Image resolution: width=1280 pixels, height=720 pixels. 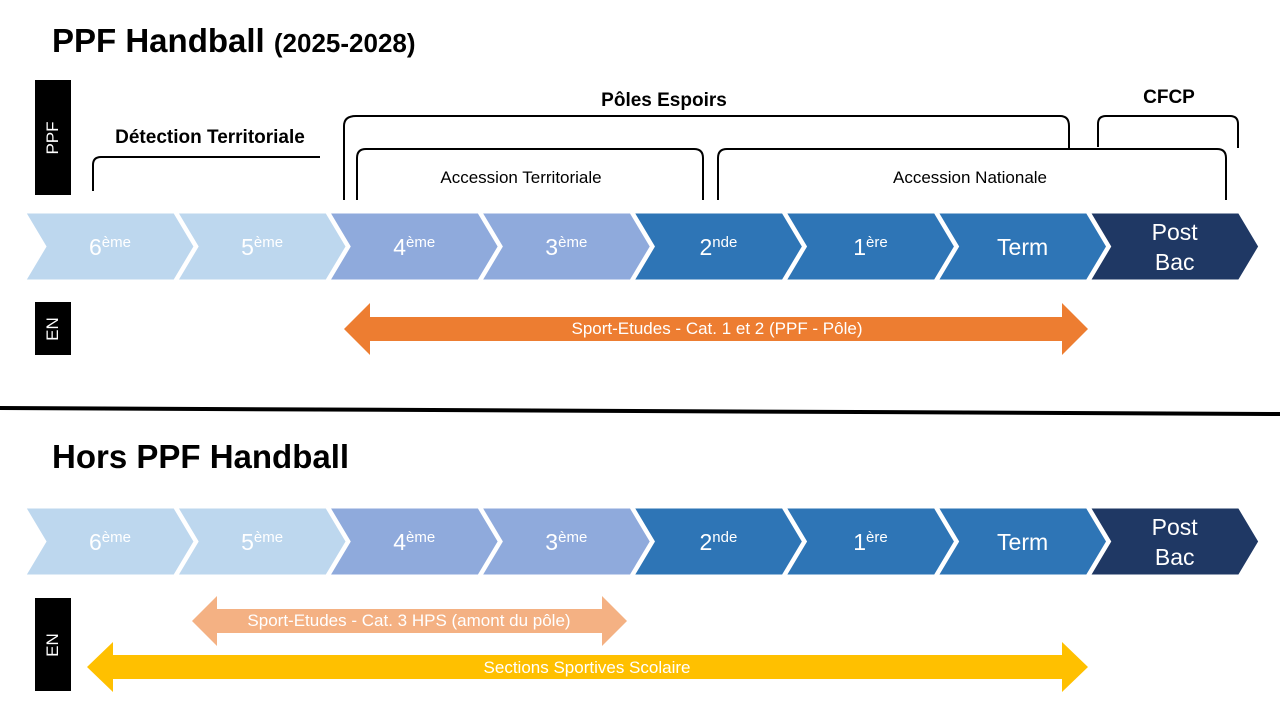 I want to click on hors-ppf-title: Hors PPF Handball, so click(x=201, y=456).